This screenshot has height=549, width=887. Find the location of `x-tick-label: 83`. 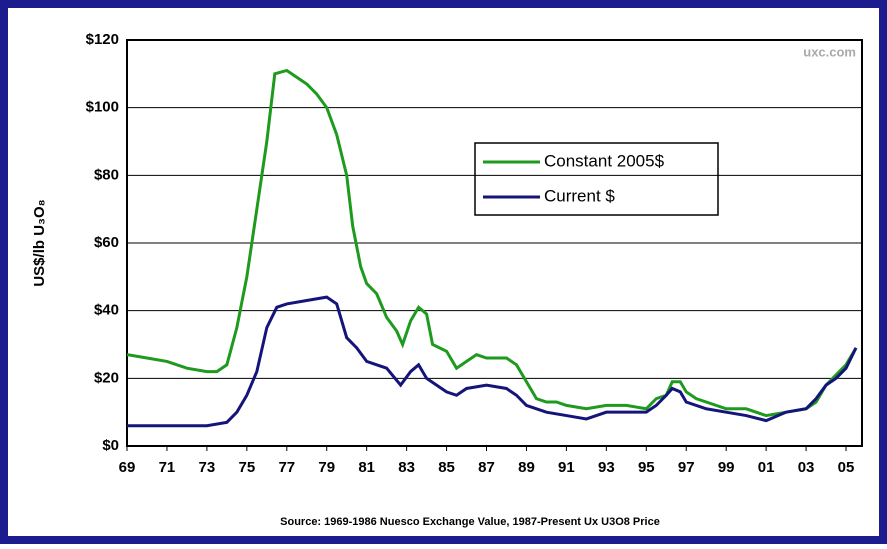

x-tick-label: 83 is located at coordinates (406, 467).